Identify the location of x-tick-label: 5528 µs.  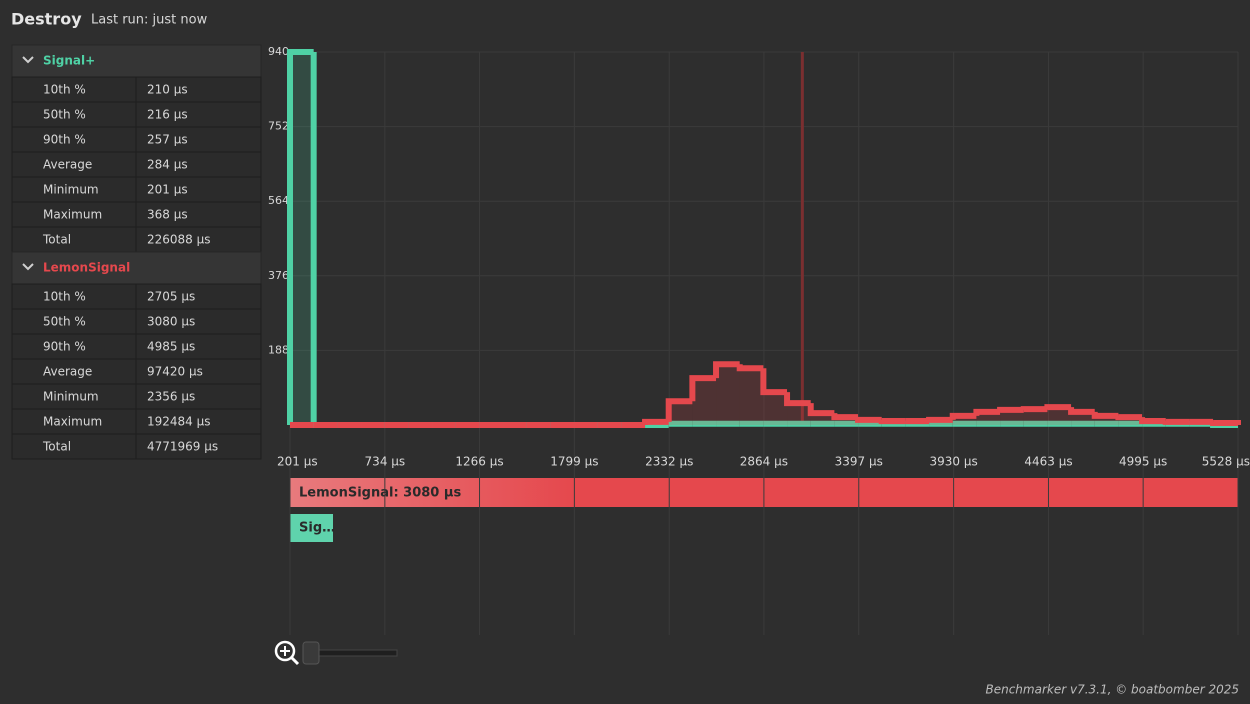
(1226, 462).